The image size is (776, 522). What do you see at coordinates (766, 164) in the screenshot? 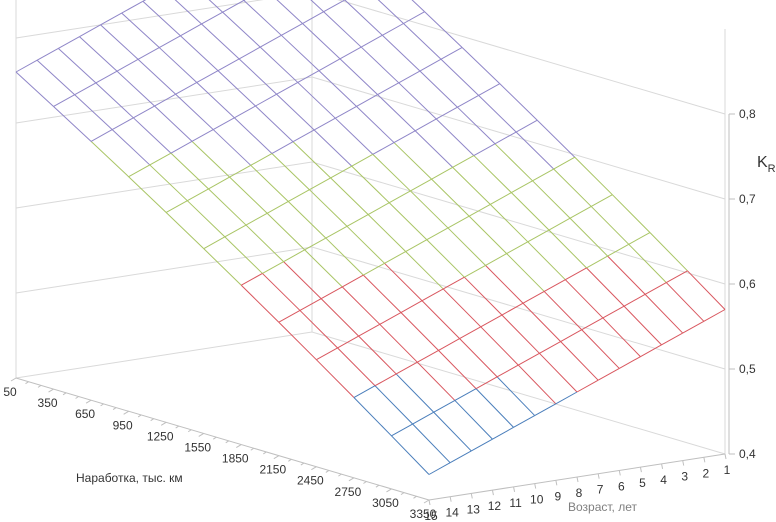
I see `z-axis-title: KR` at bounding box center [766, 164].